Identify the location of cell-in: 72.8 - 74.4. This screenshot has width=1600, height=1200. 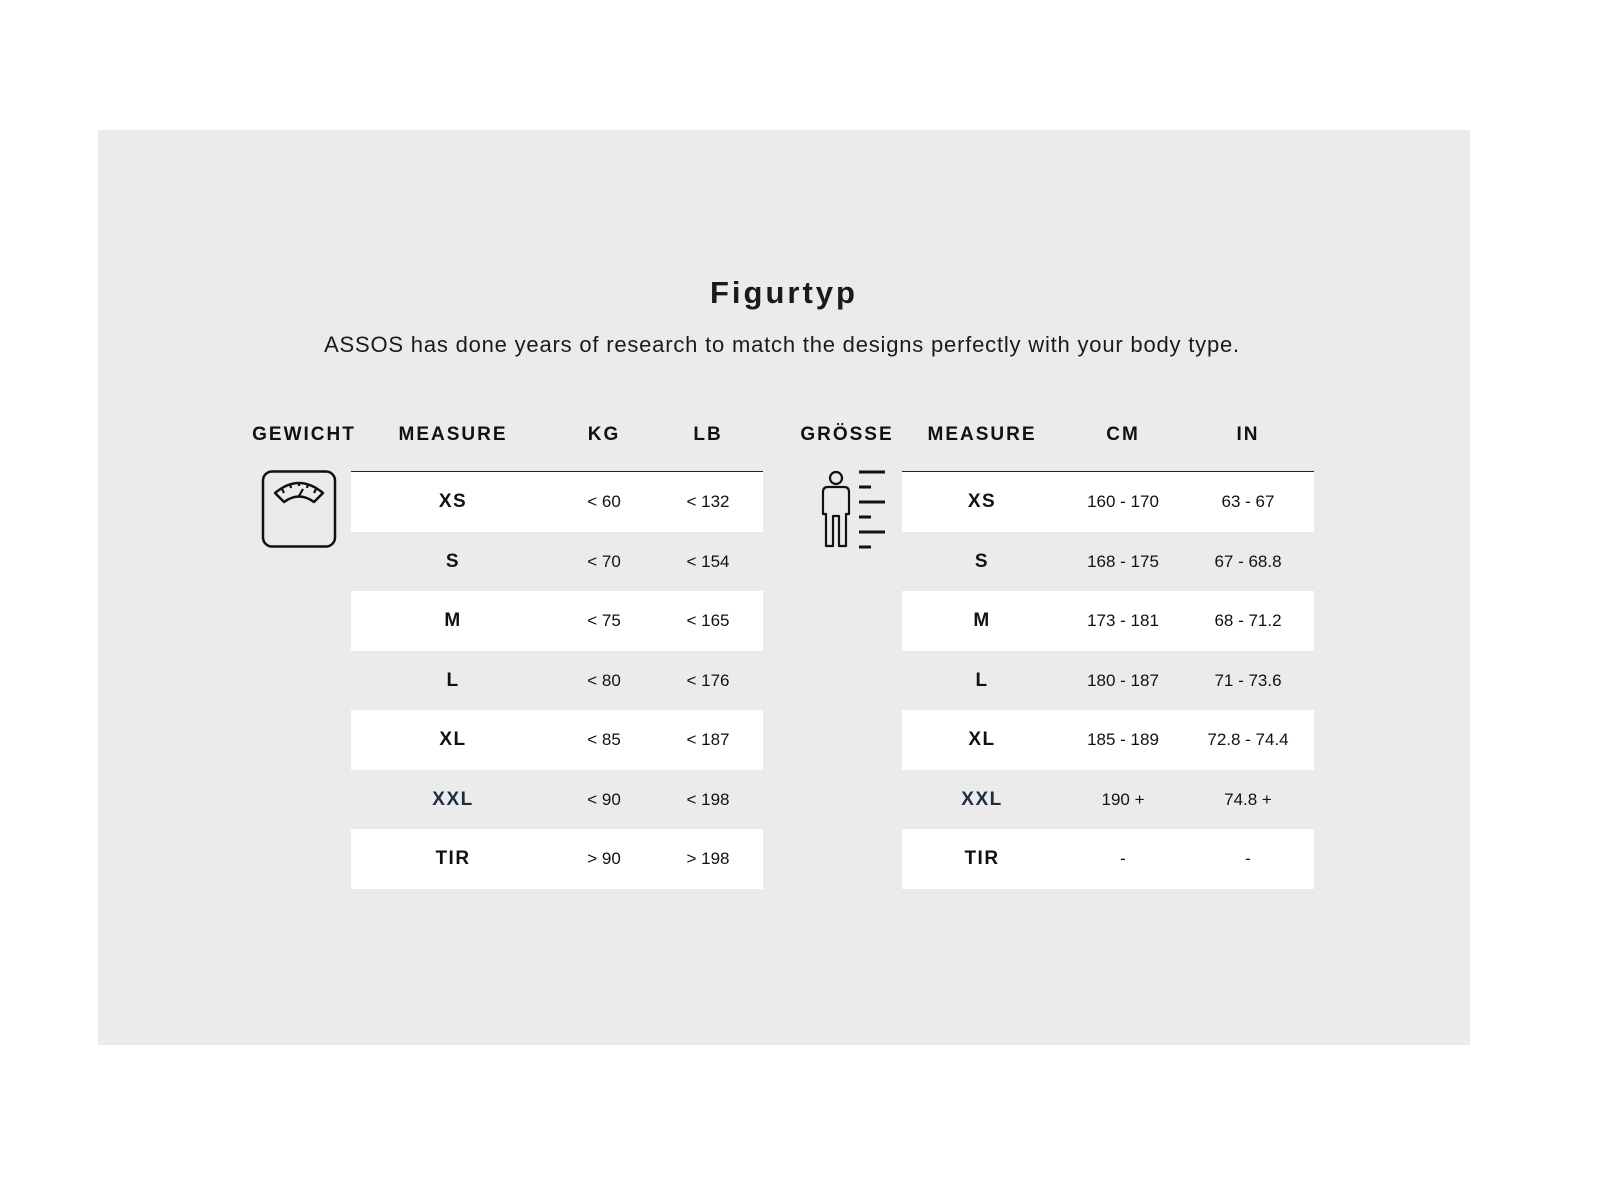
(1248, 739).